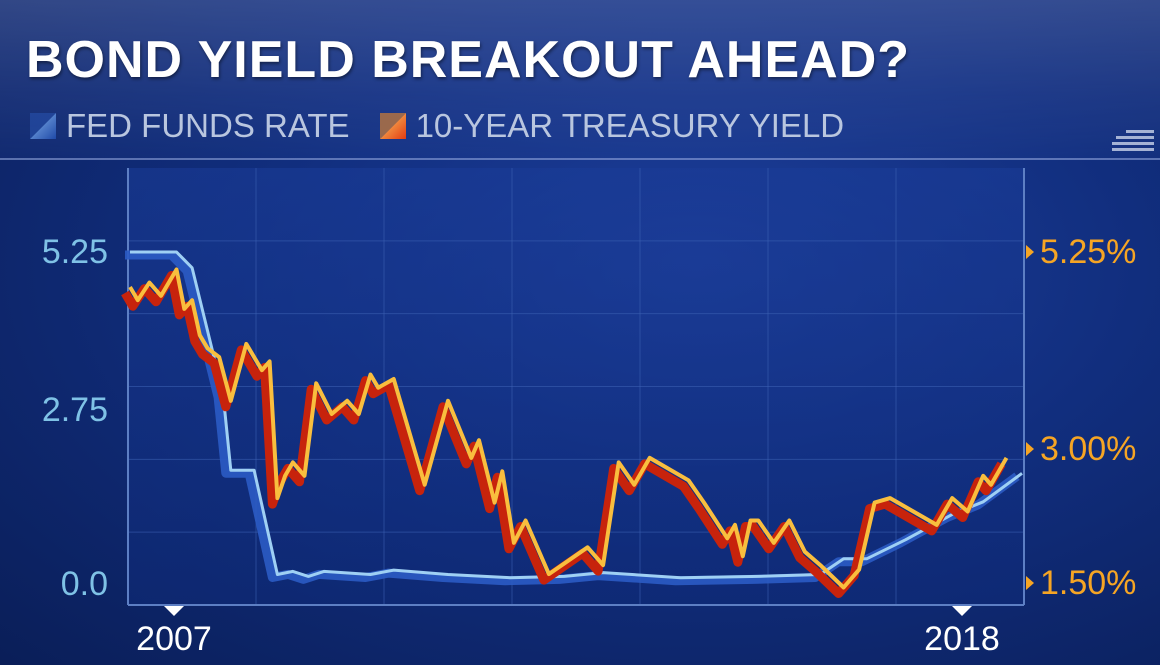  Describe the element at coordinates (174, 639) in the screenshot. I see `x-tick-label-2007: 2007` at that location.